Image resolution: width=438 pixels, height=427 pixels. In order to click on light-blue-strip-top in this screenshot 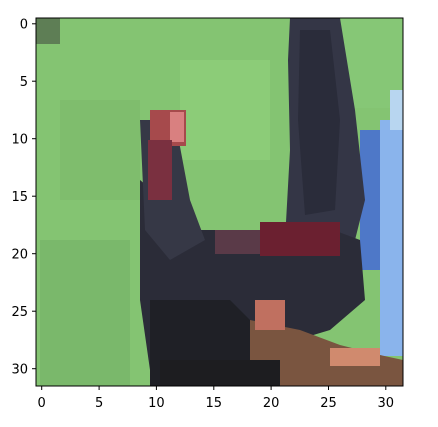, I will do `click(396, 110)`.